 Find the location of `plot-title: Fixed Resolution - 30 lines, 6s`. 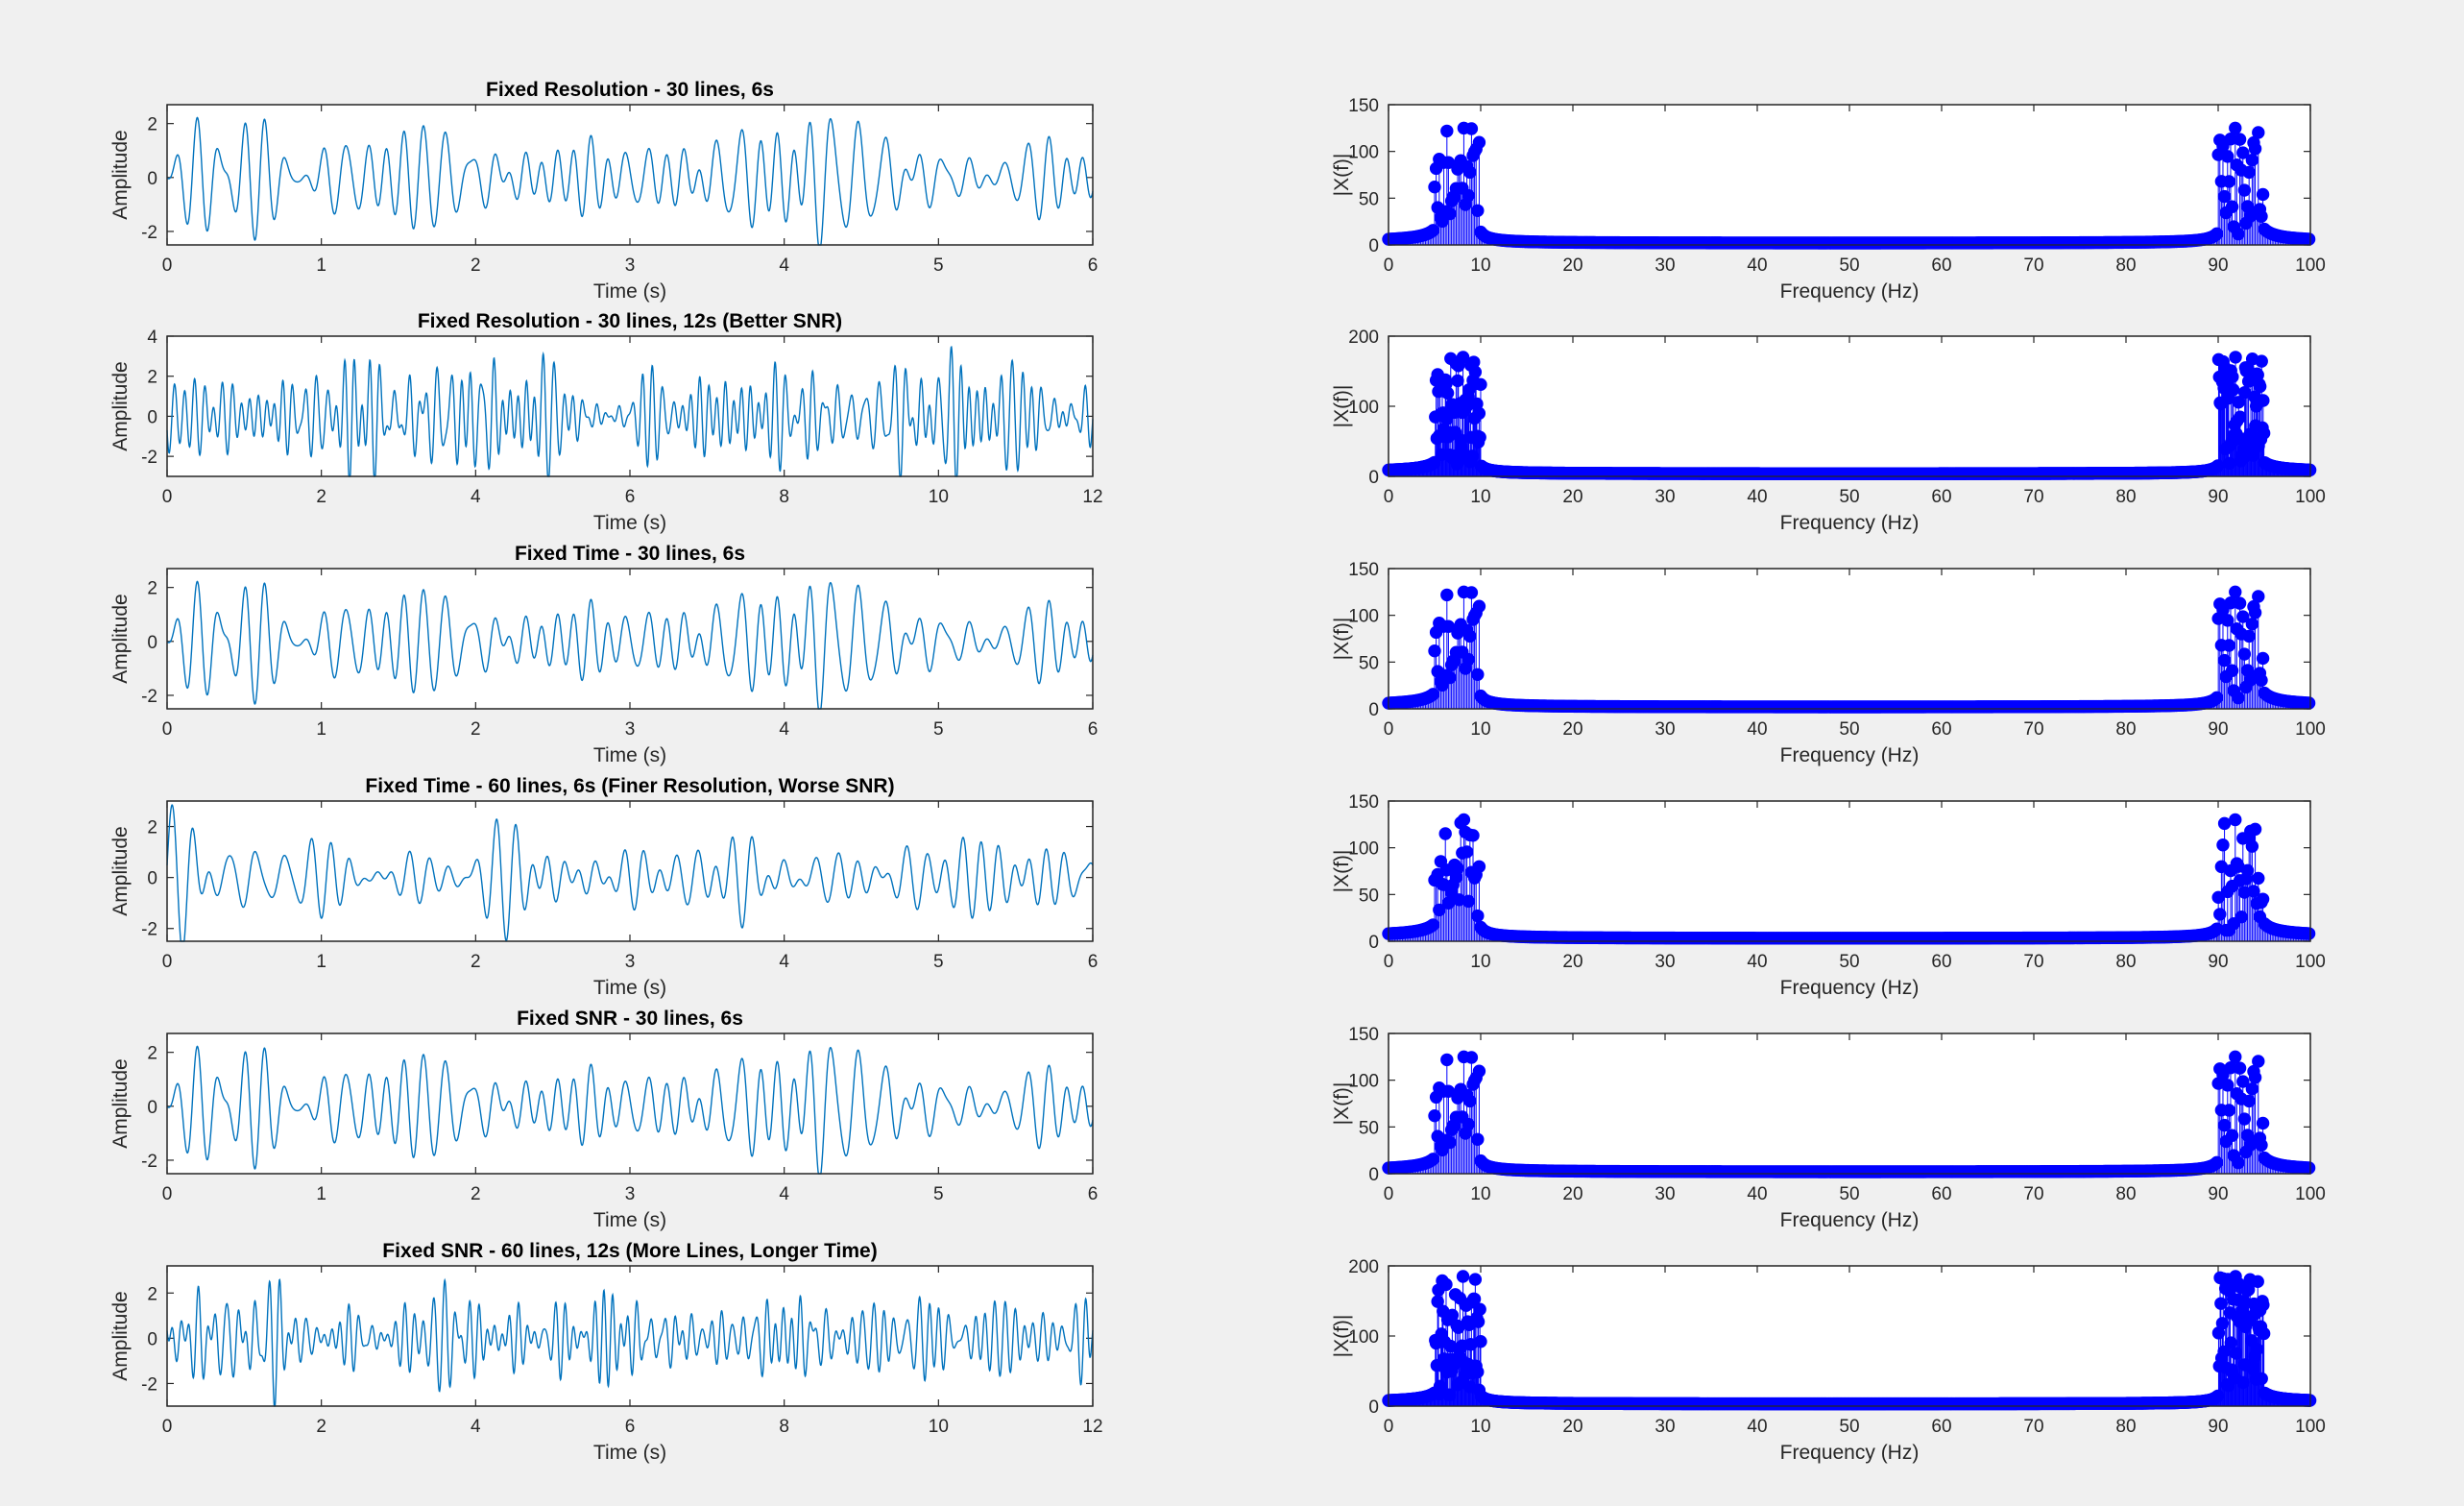

plot-title: Fixed Resolution - 30 lines, 6s is located at coordinates (630, 90).